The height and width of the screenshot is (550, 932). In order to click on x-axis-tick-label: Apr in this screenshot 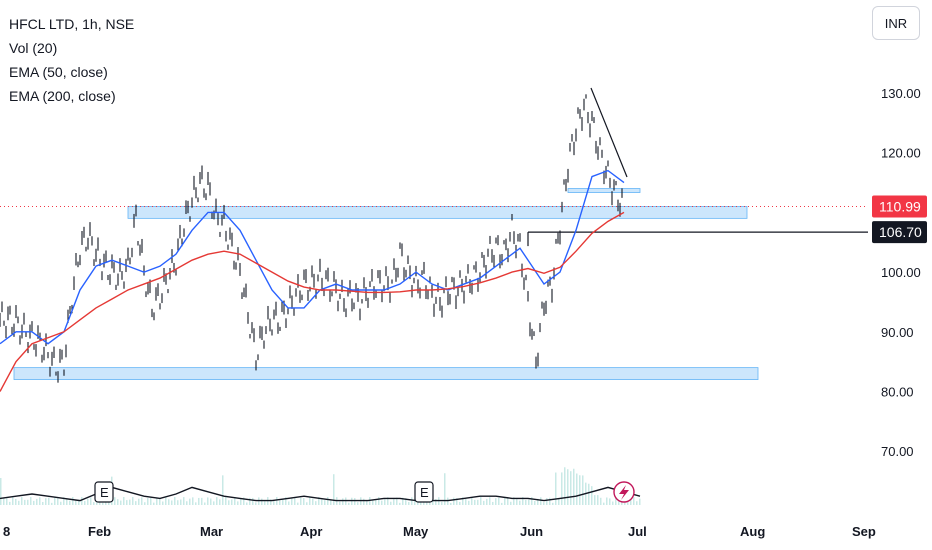, I will do `click(311, 531)`.